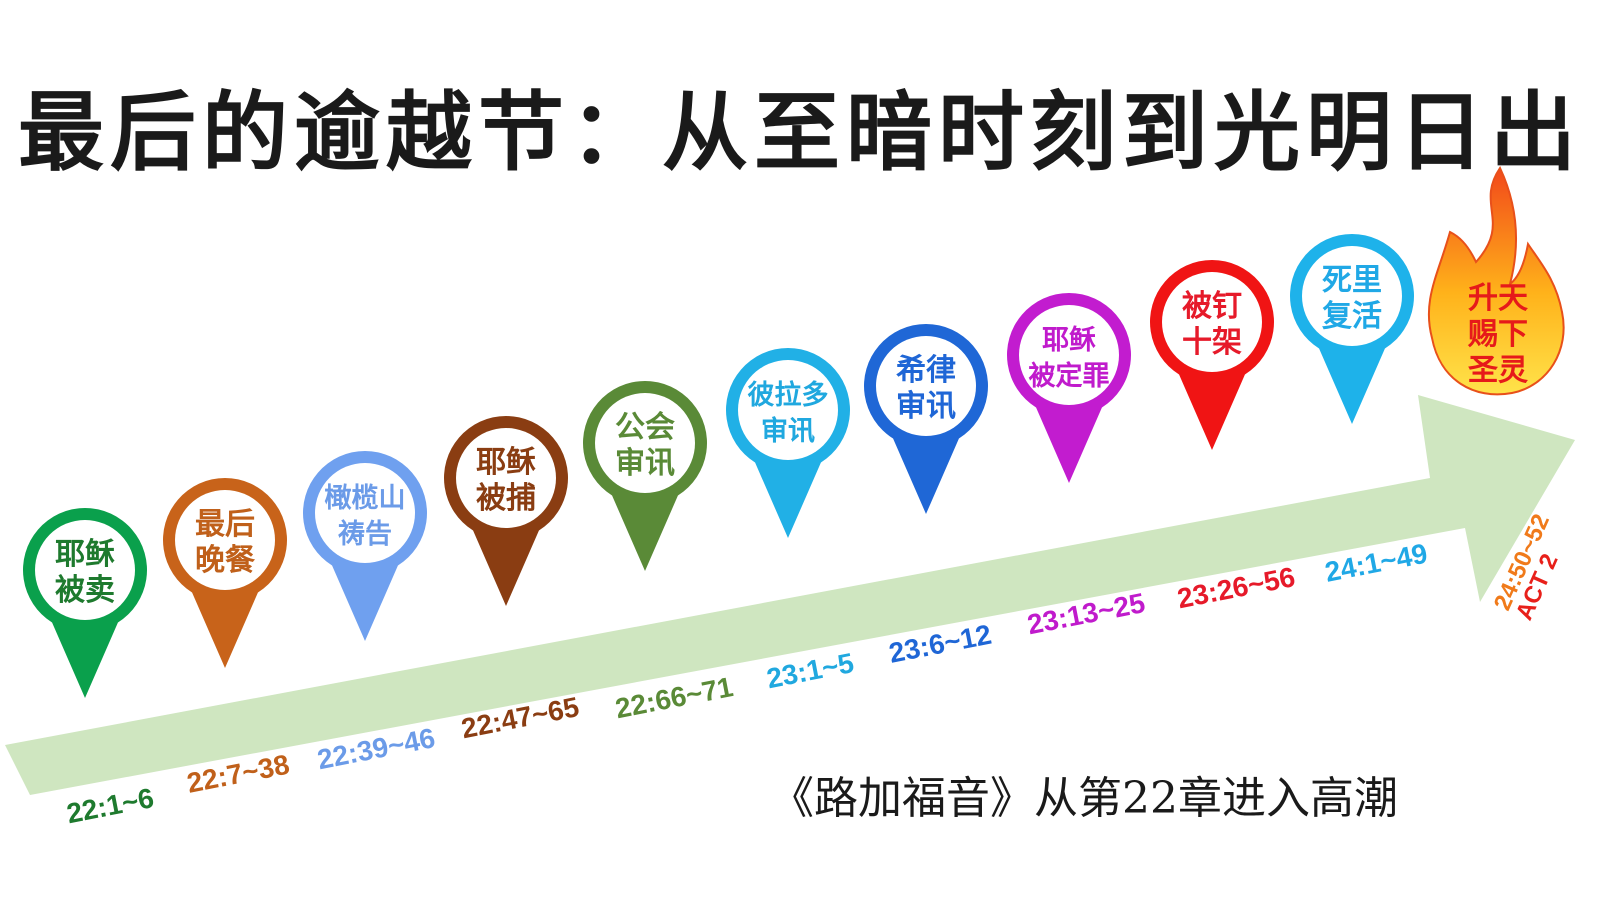  I want to click on stage-label-line2: 被卖, so click(85, 590).